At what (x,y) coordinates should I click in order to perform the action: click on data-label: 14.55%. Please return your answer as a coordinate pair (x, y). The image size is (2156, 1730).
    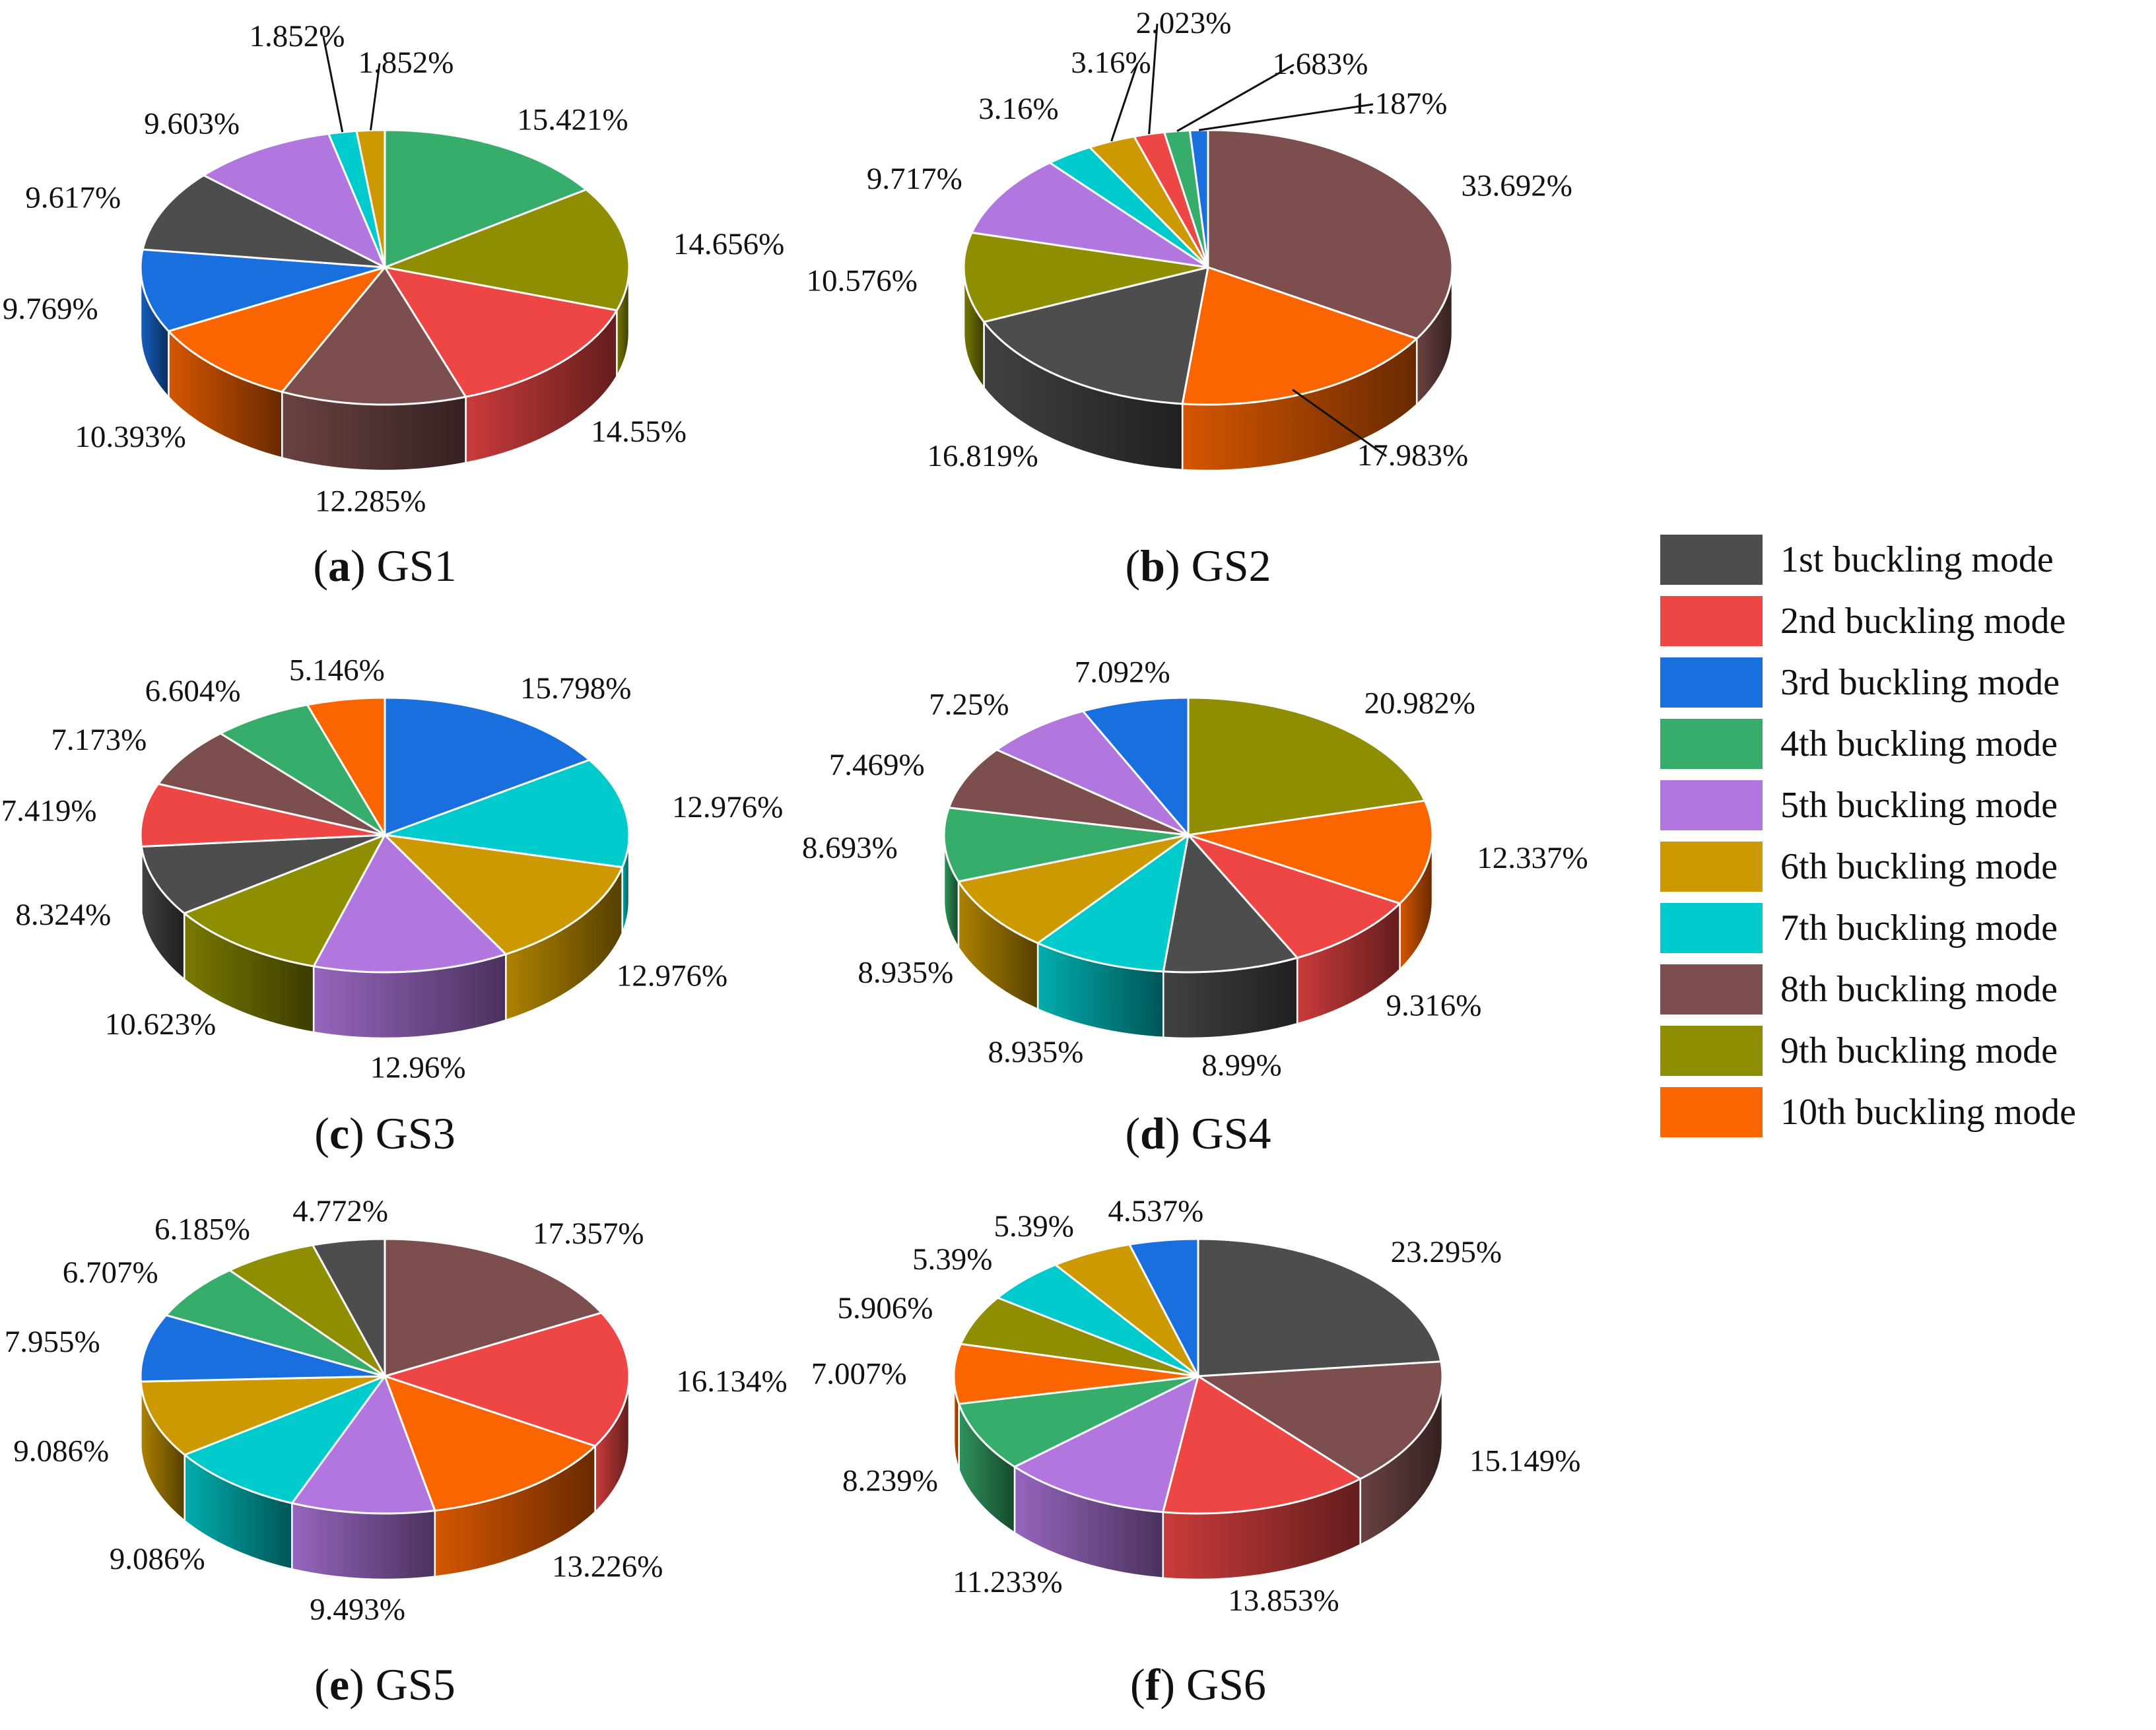
    Looking at the image, I should click on (639, 432).